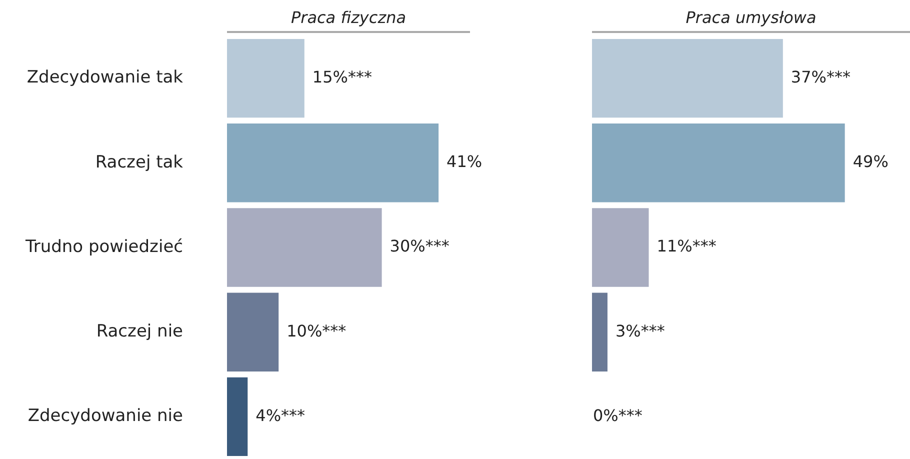  I want to click on y-tick-label: Zdecydowanie nie, so click(105, 416).